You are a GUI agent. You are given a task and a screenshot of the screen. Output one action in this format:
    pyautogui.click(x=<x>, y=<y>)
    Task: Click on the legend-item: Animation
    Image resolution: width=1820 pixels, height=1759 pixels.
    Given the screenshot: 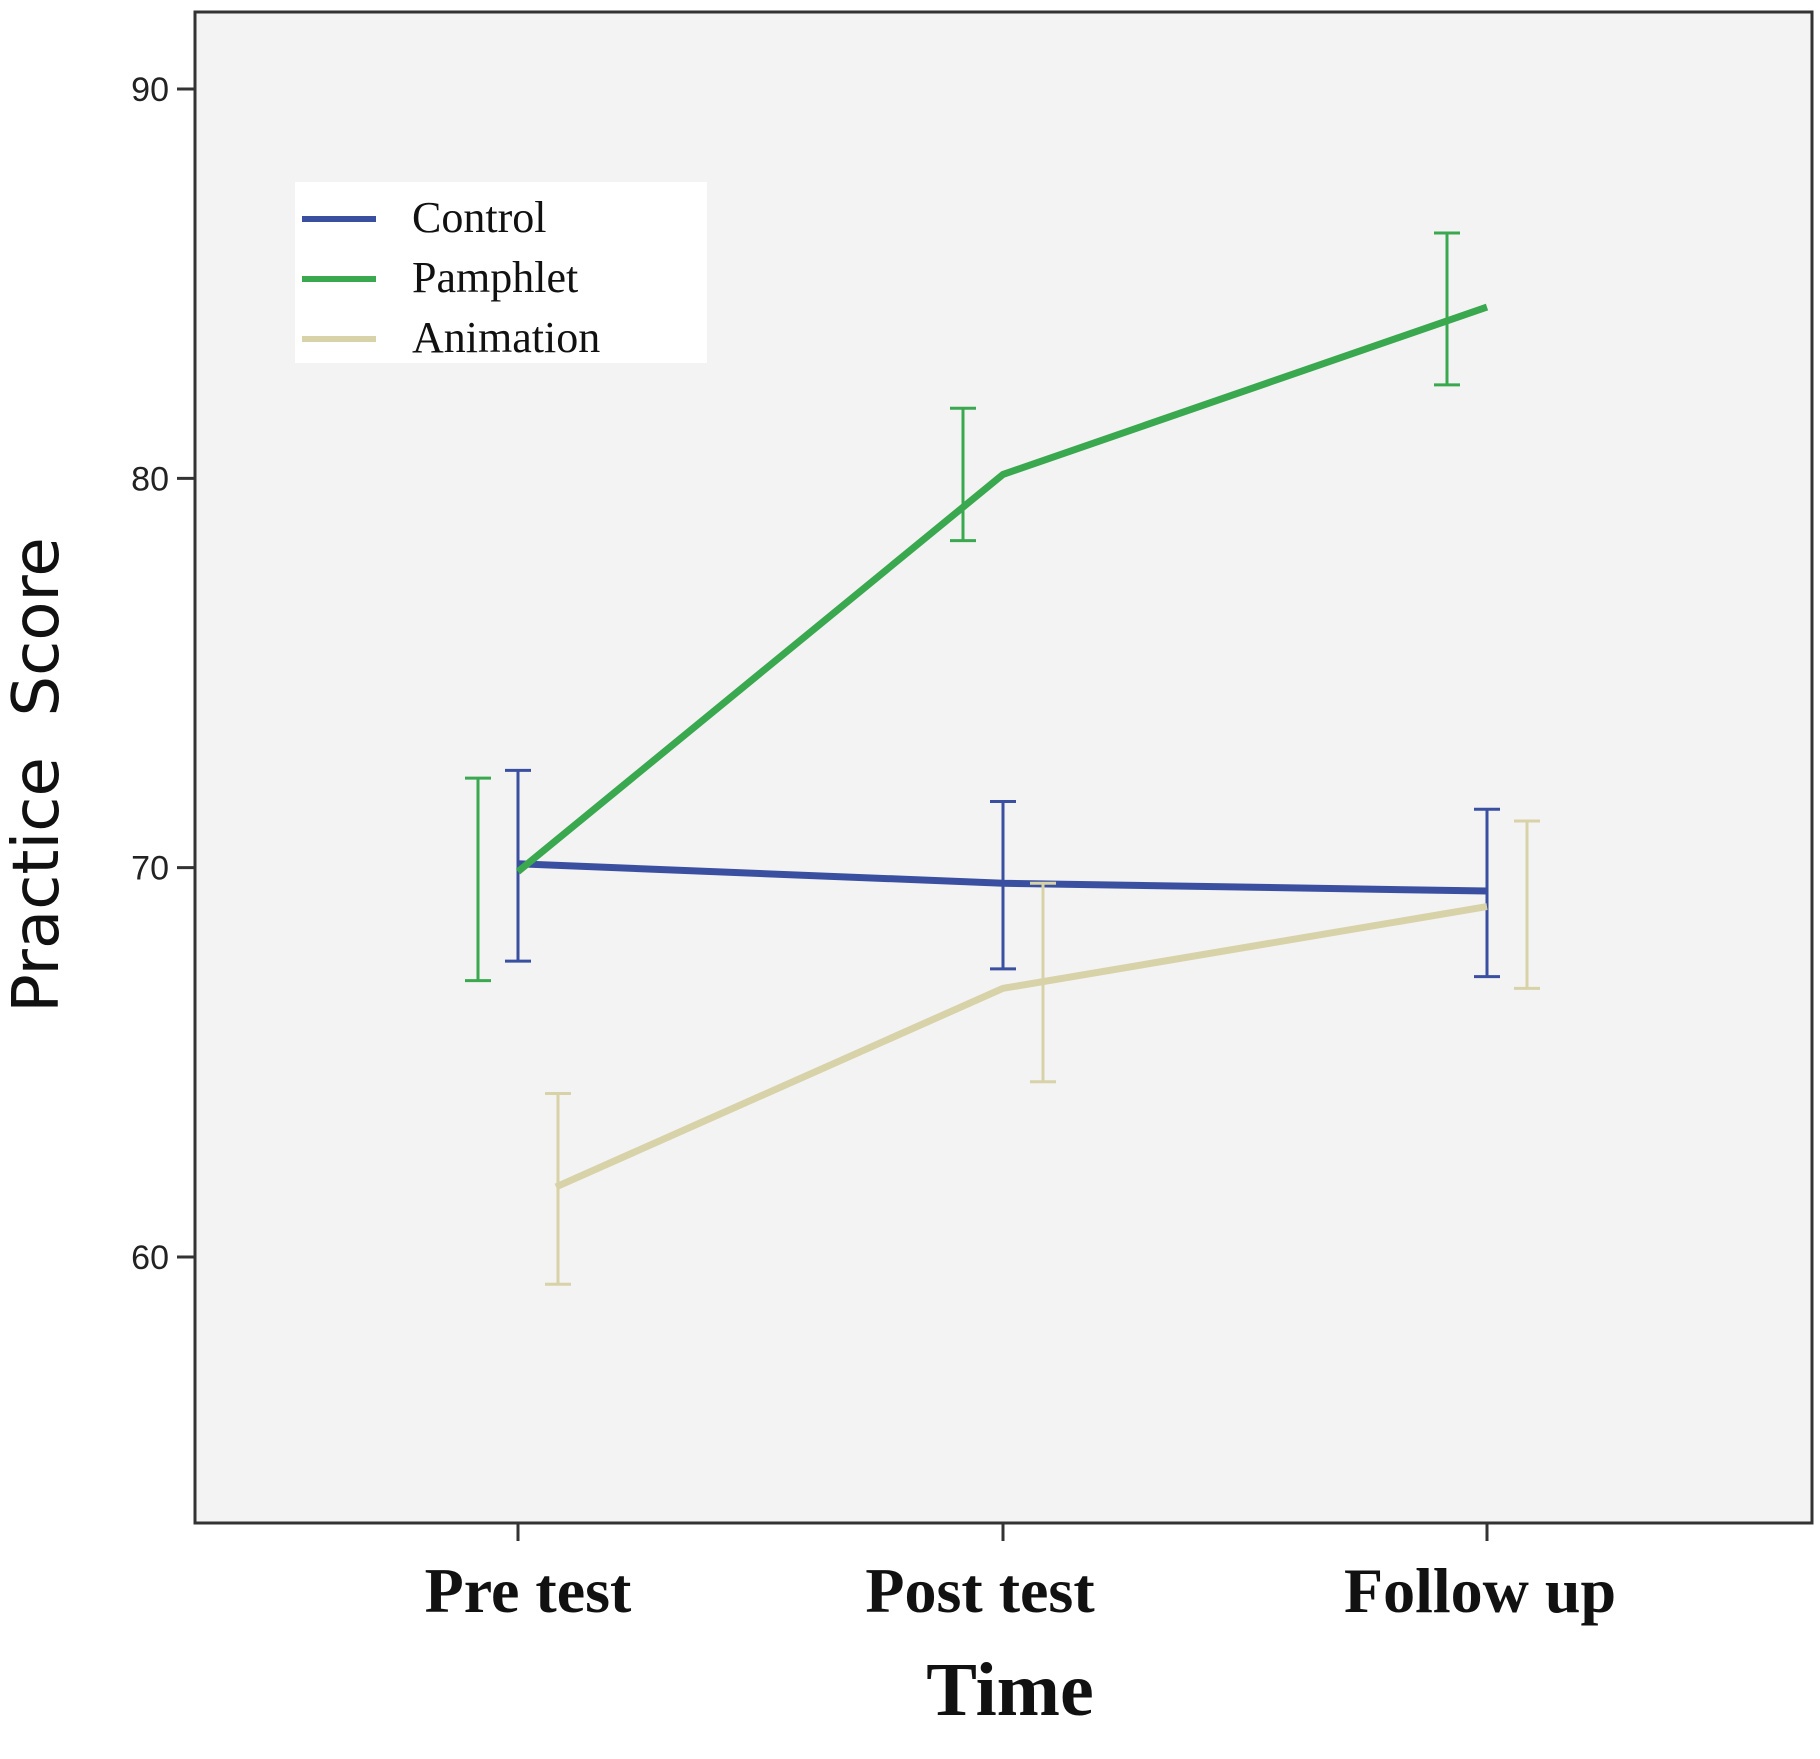 What is the action you would take?
    pyautogui.click(x=451, y=337)
    